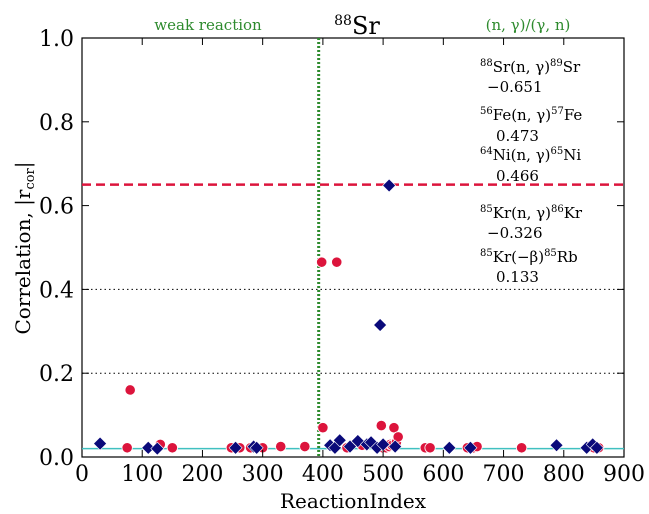  What do you see at coordinates (531, 115) in the screenshot?
I see `annotation-1-reaction: 56Fe(n, γ)57Fe` at bounding box center [531, 115].